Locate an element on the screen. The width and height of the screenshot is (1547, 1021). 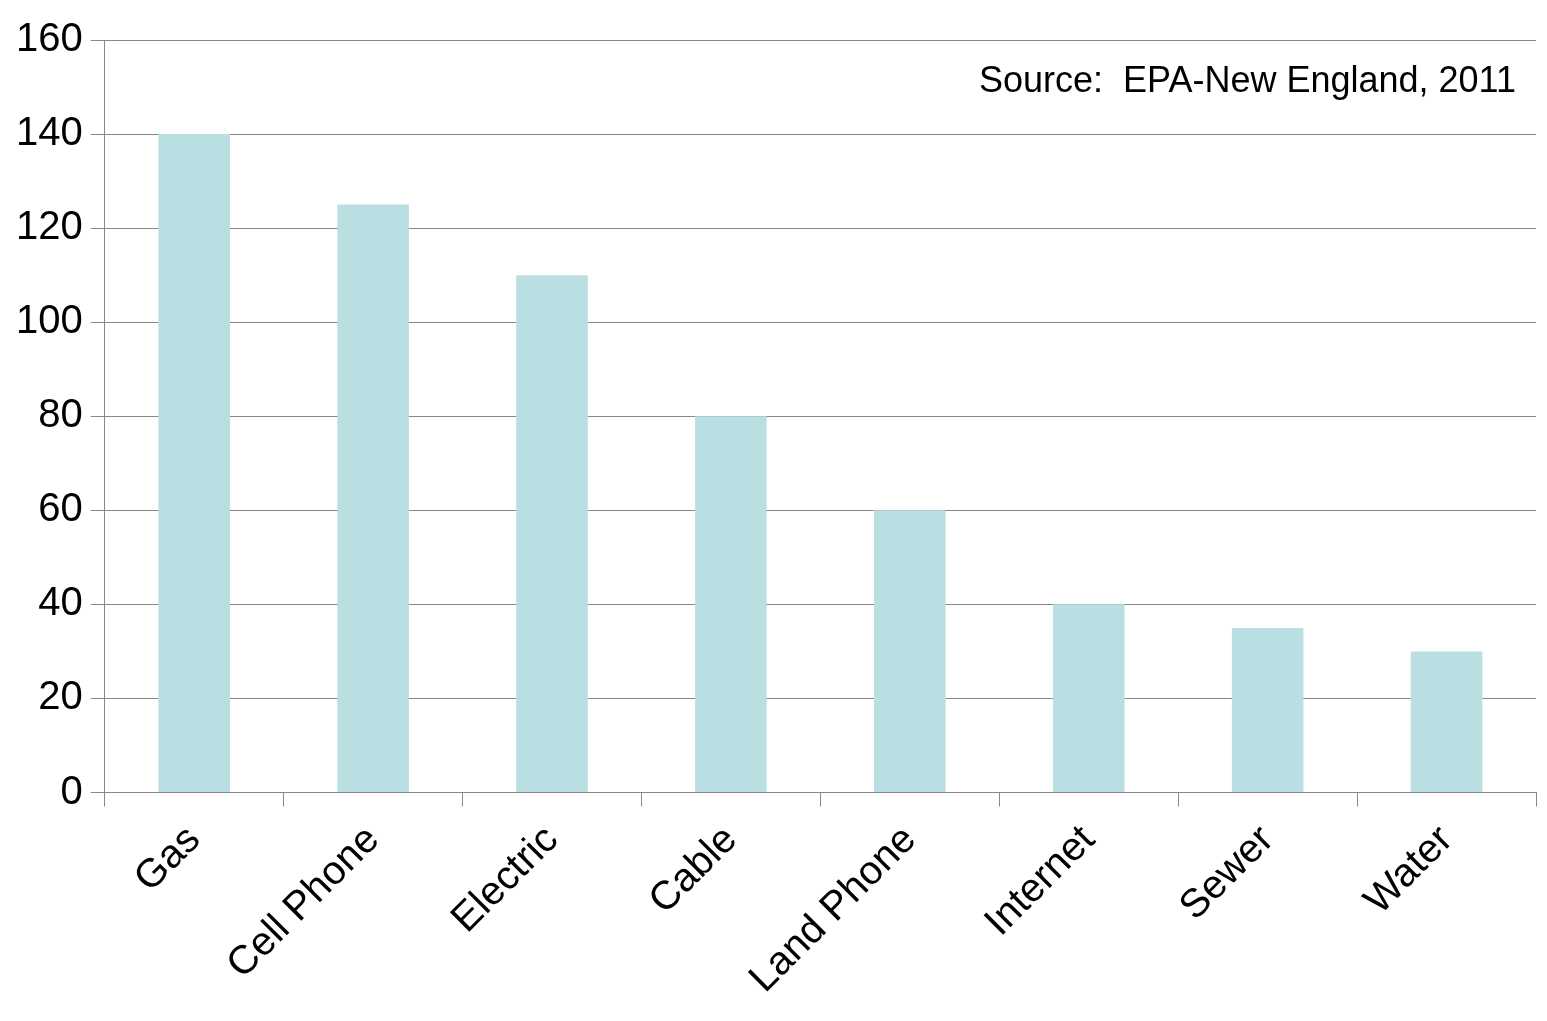
y-tick-label: 0 is located at coordinates (71, 789).